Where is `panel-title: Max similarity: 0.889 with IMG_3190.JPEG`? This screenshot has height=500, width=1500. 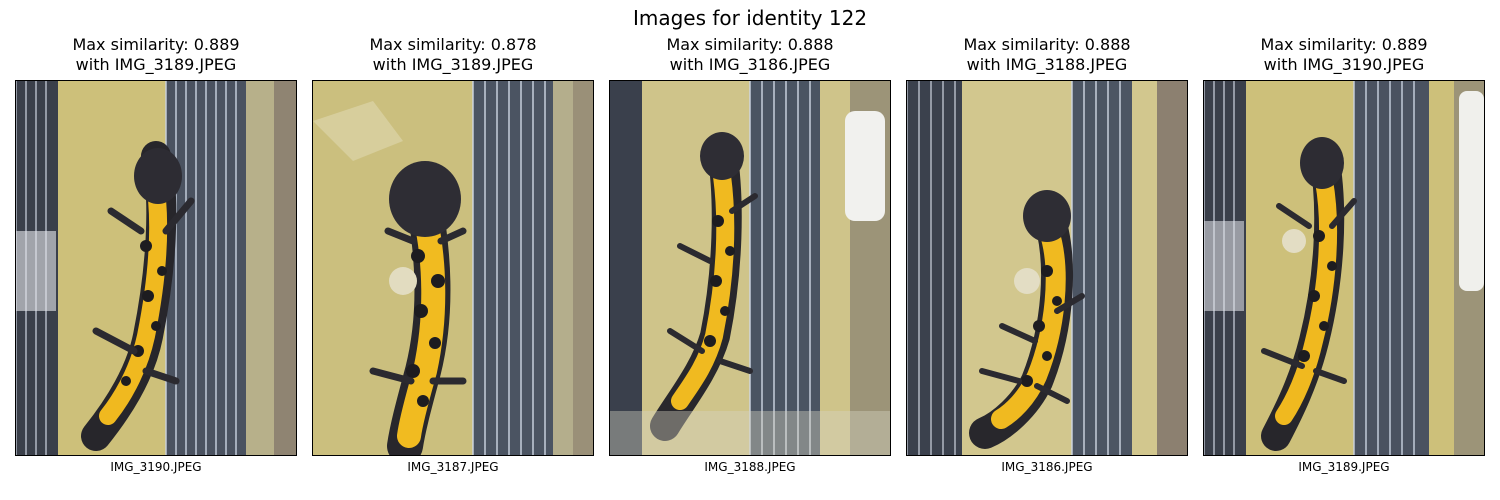 panel-title: Max similarity: 0.889 with IMG_3190.JPEG is located at coordinates (1341, 55).